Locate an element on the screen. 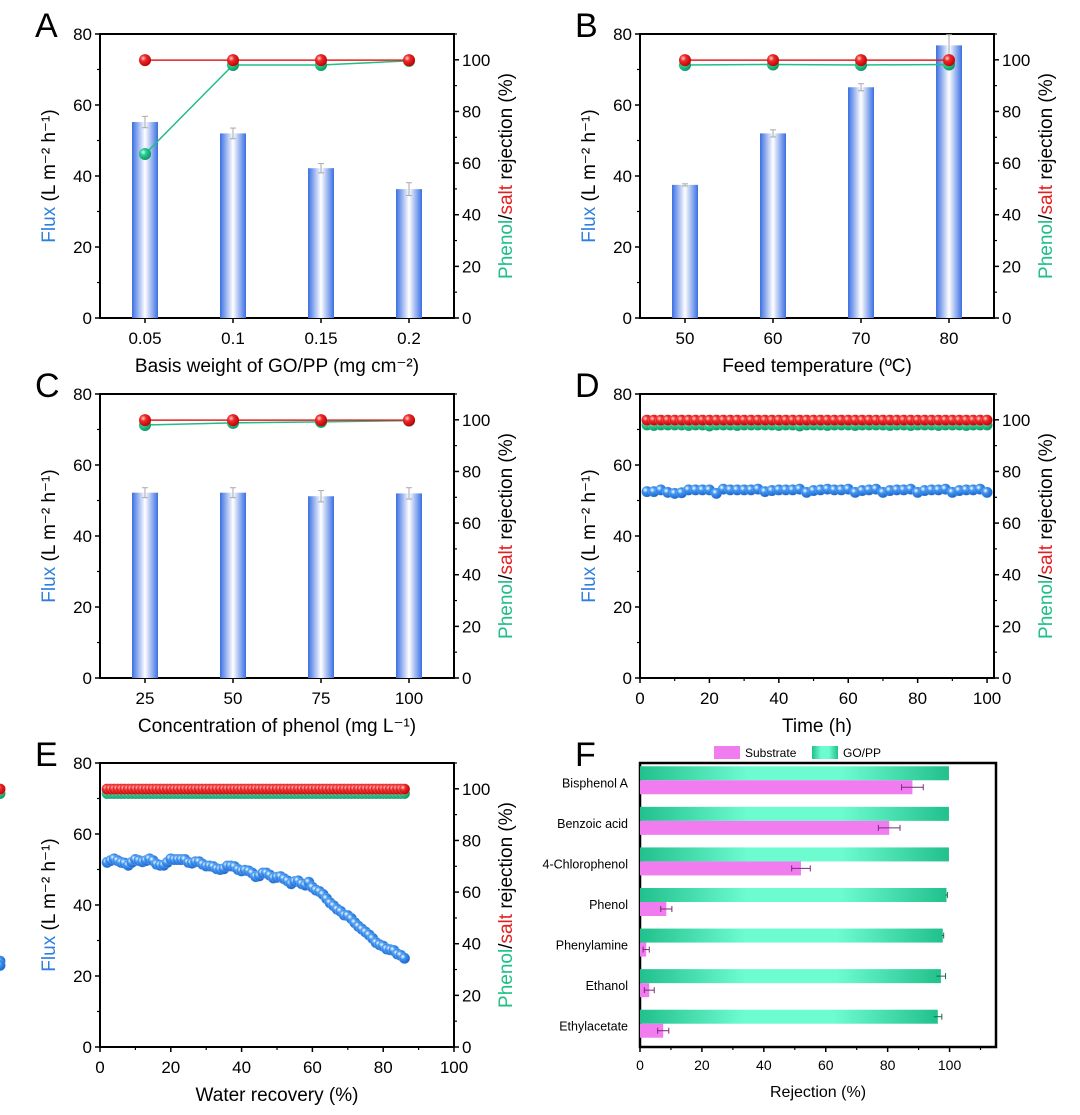 This screenshot has height=1115, width=1080. rejection-label-part: Phenol is located at coordinates (1046, 249).